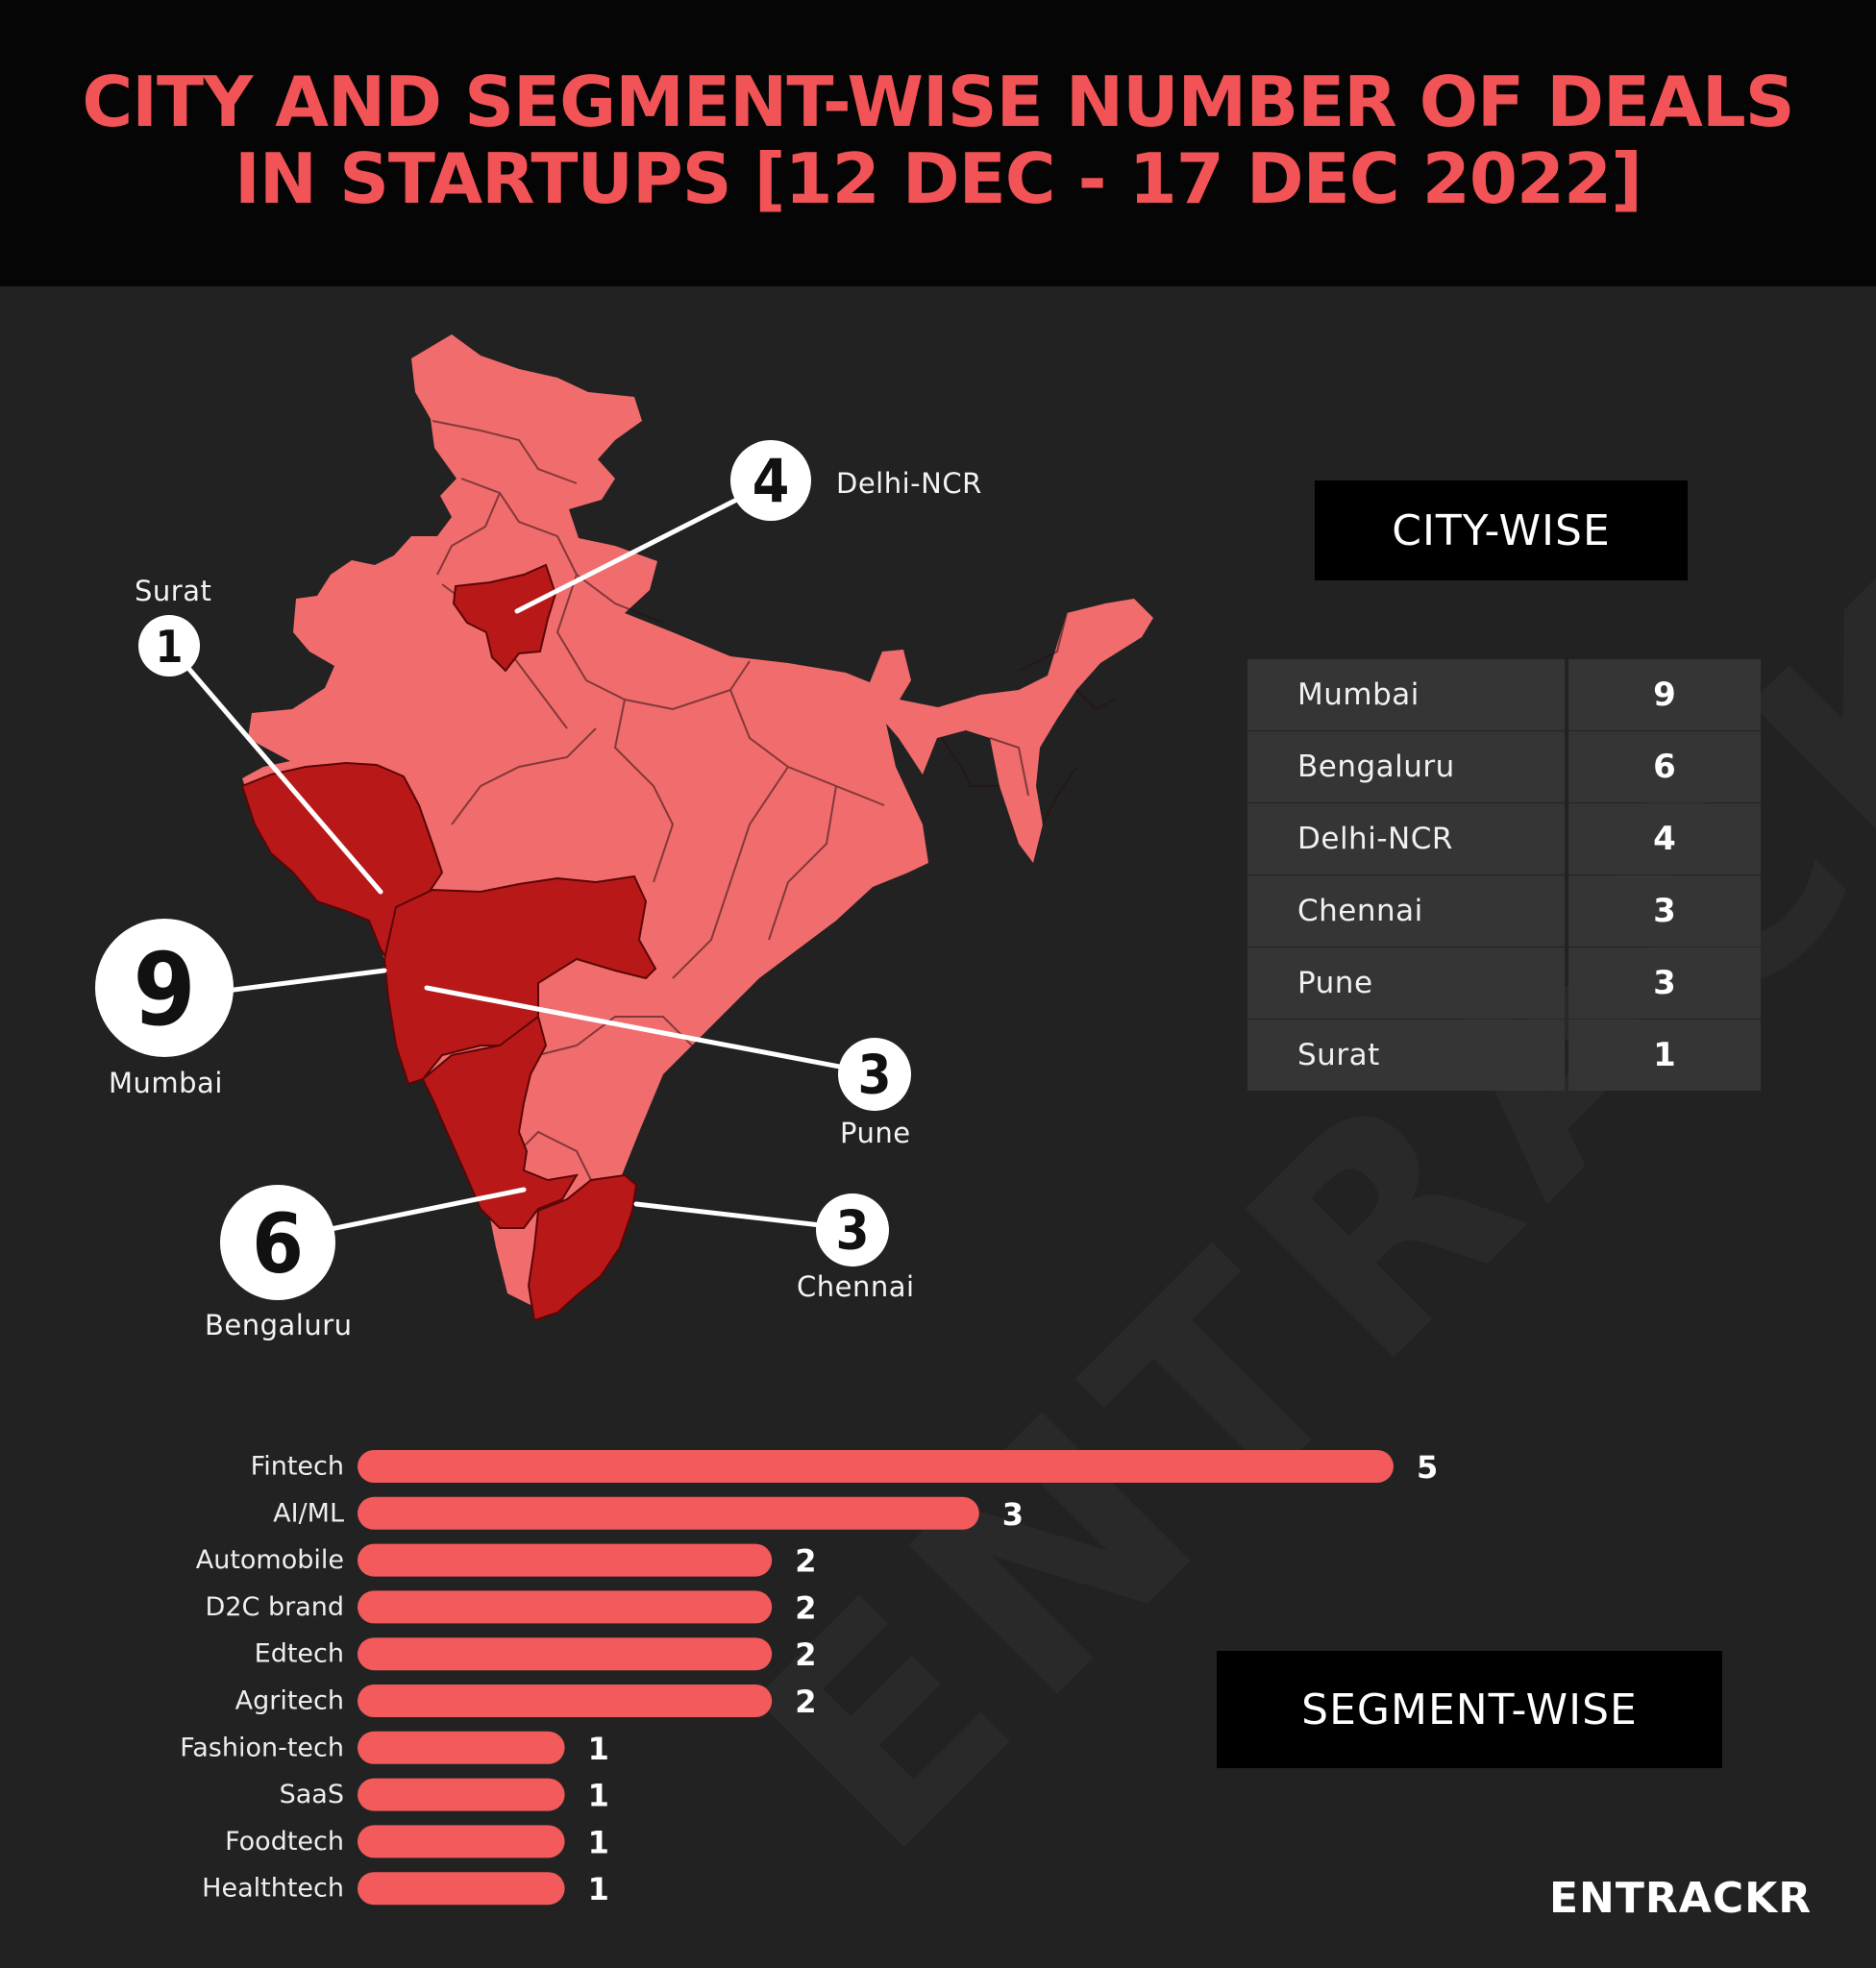 The height and width of the screenshot is (1968, 1876). What do you see at coordinates (1406, 838) in the screenshot?
I see `city-name-cell: Delhi-NCR` at bounding box center [1406, 838].